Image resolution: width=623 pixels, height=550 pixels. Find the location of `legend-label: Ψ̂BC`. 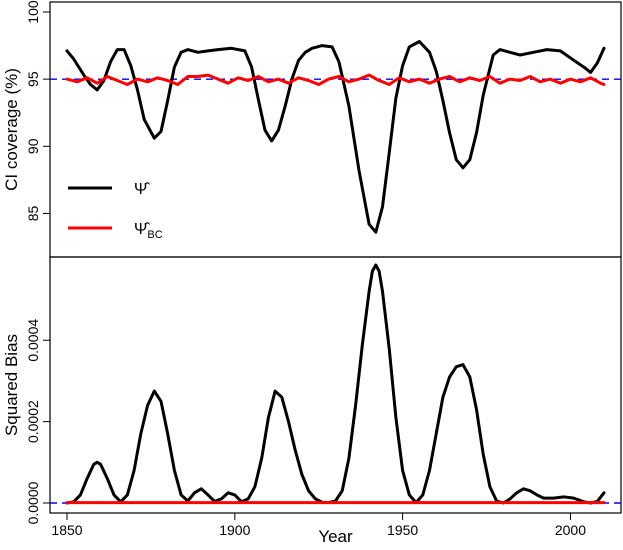

legend-label: Ψ̂BC is located at coordinates (148, 231).